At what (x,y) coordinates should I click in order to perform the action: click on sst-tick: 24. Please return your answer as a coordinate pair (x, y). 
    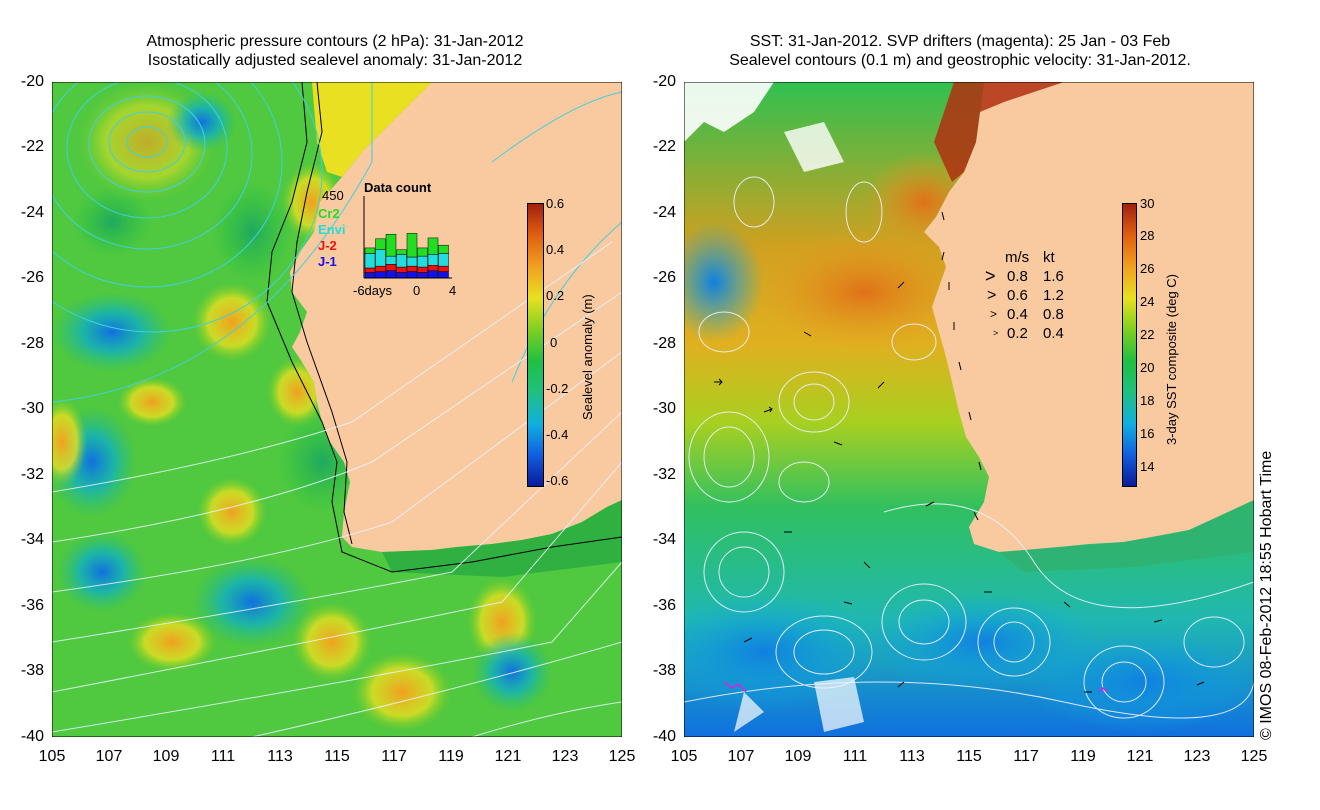
    Looking at the image, I should click on (1147, 301).